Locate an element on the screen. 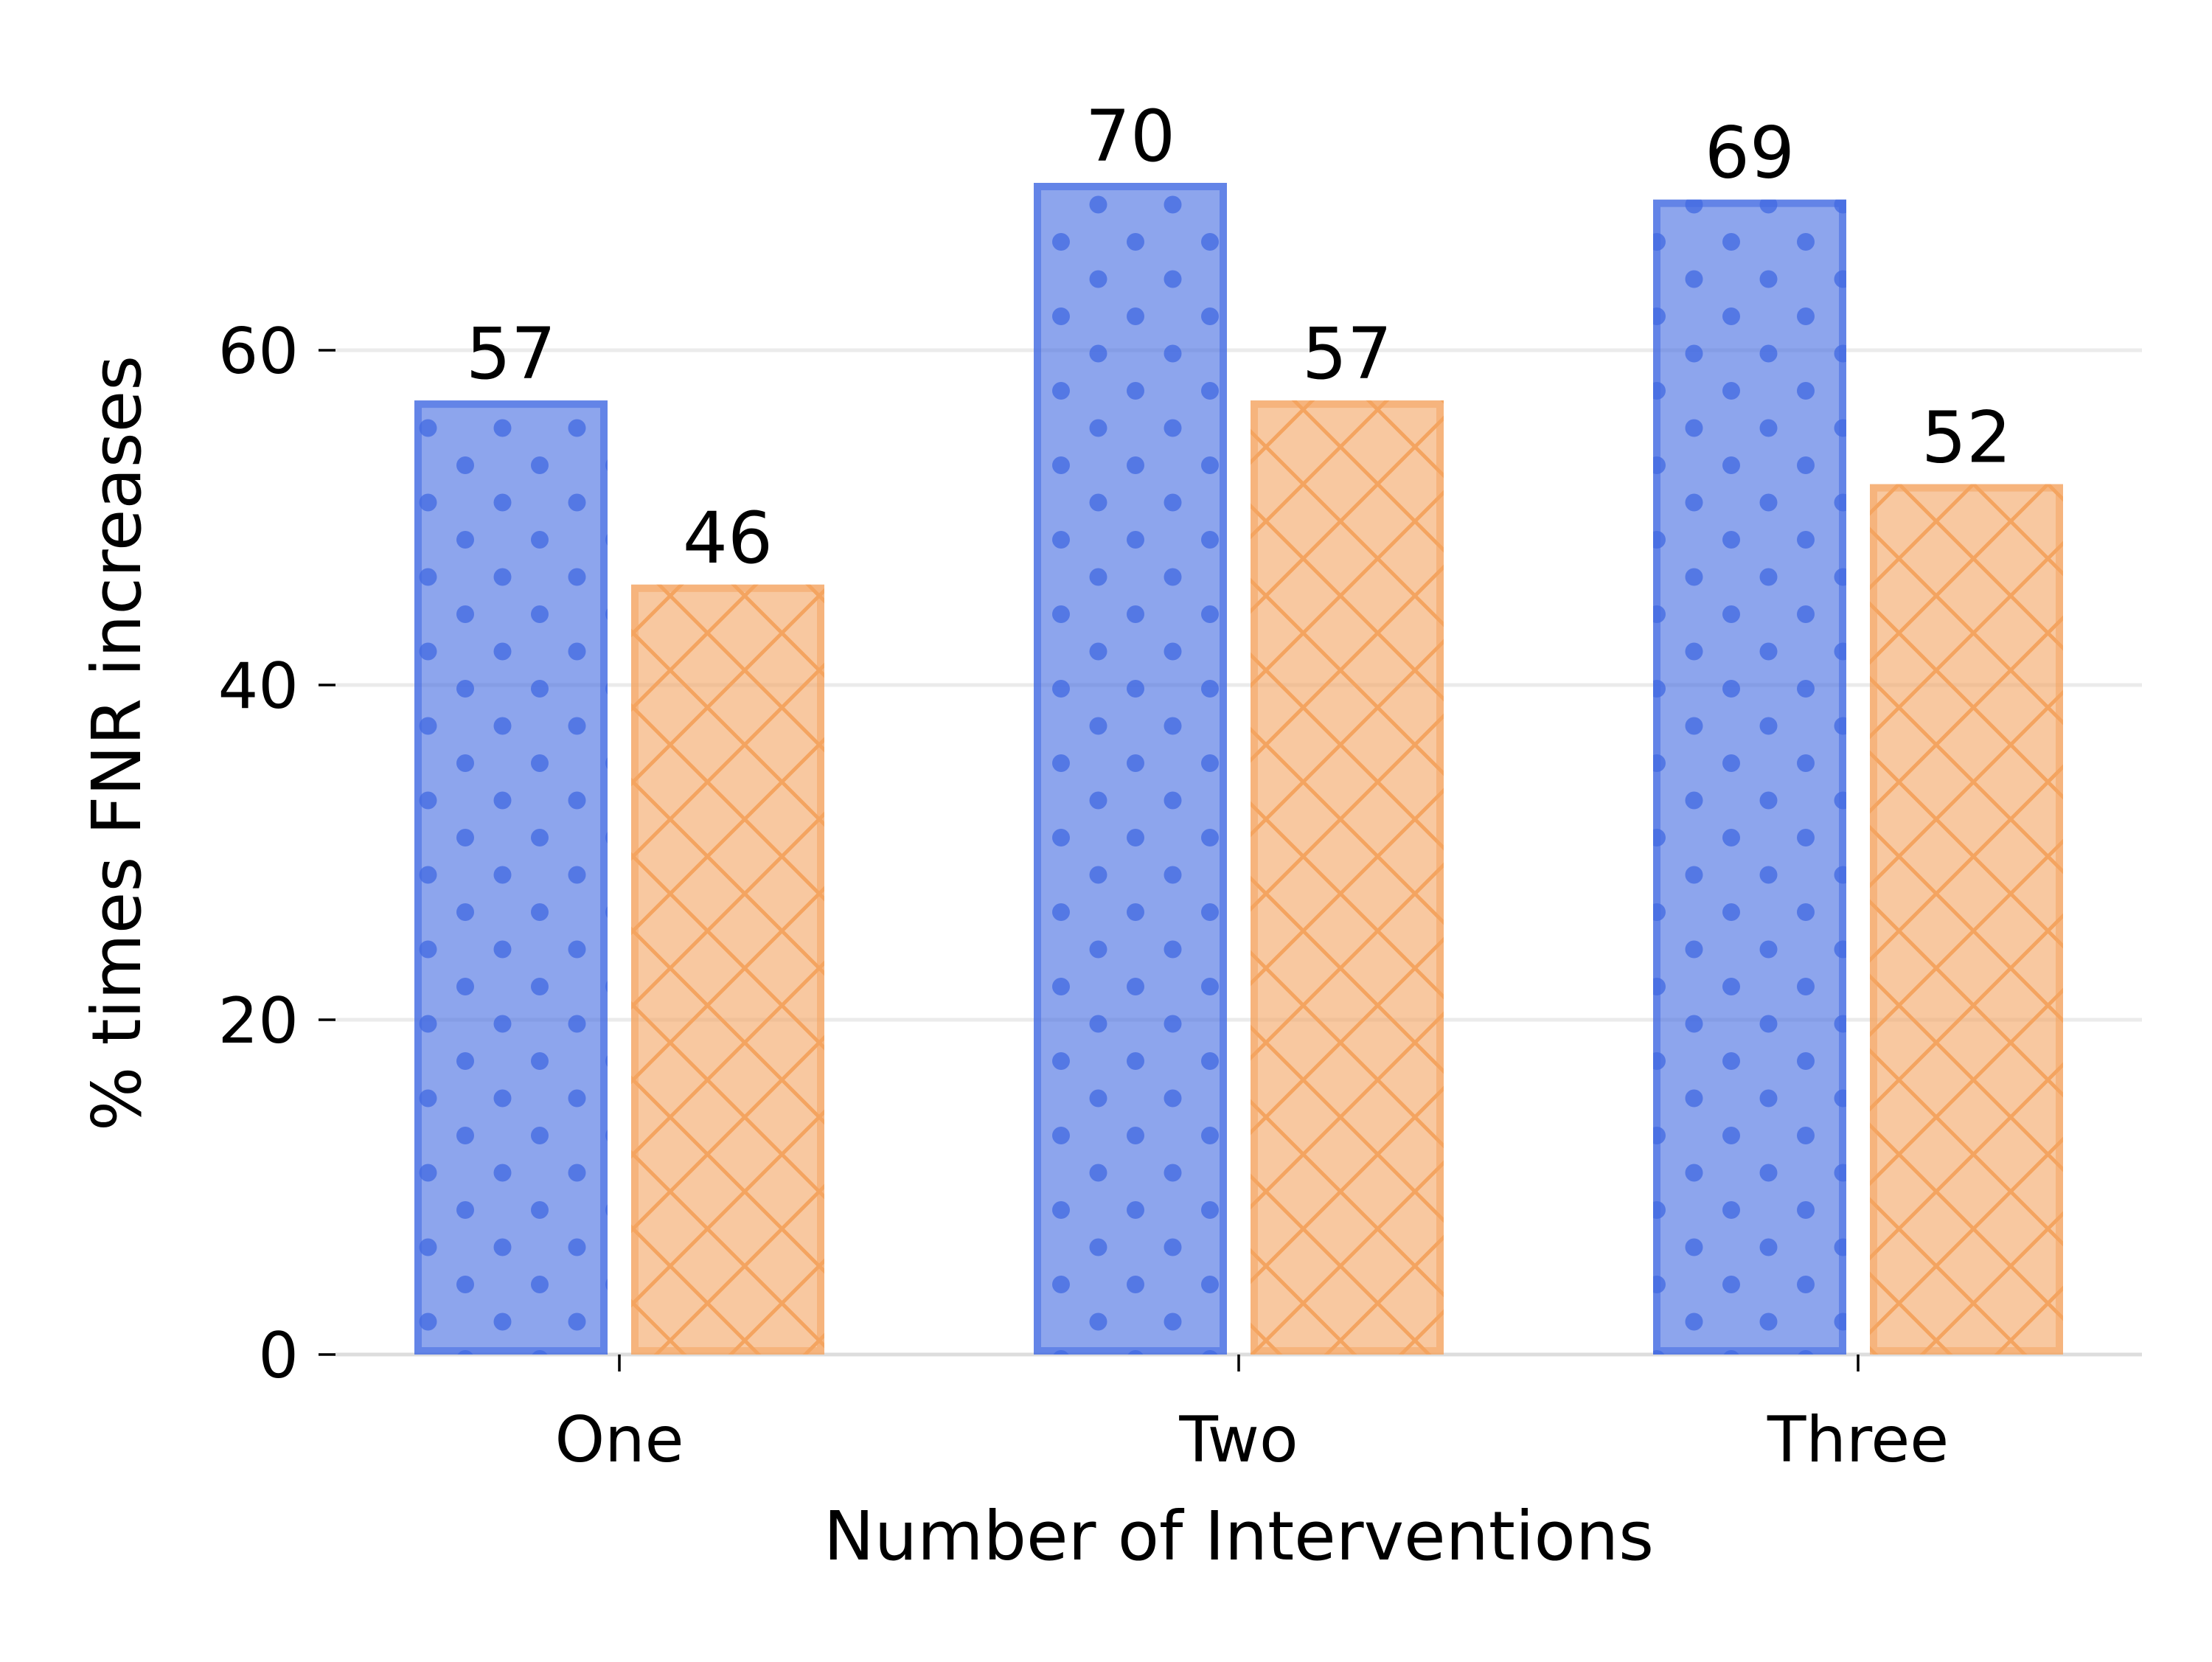  y-axis-label: % times FNR increases is located at coordinates (116, 743).